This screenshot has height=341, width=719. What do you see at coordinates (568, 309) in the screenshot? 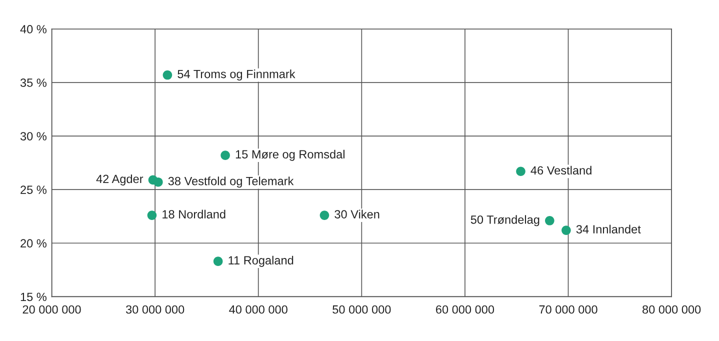
I see `x-tick-label: 70 000 000` at bounding box center [568, 309].